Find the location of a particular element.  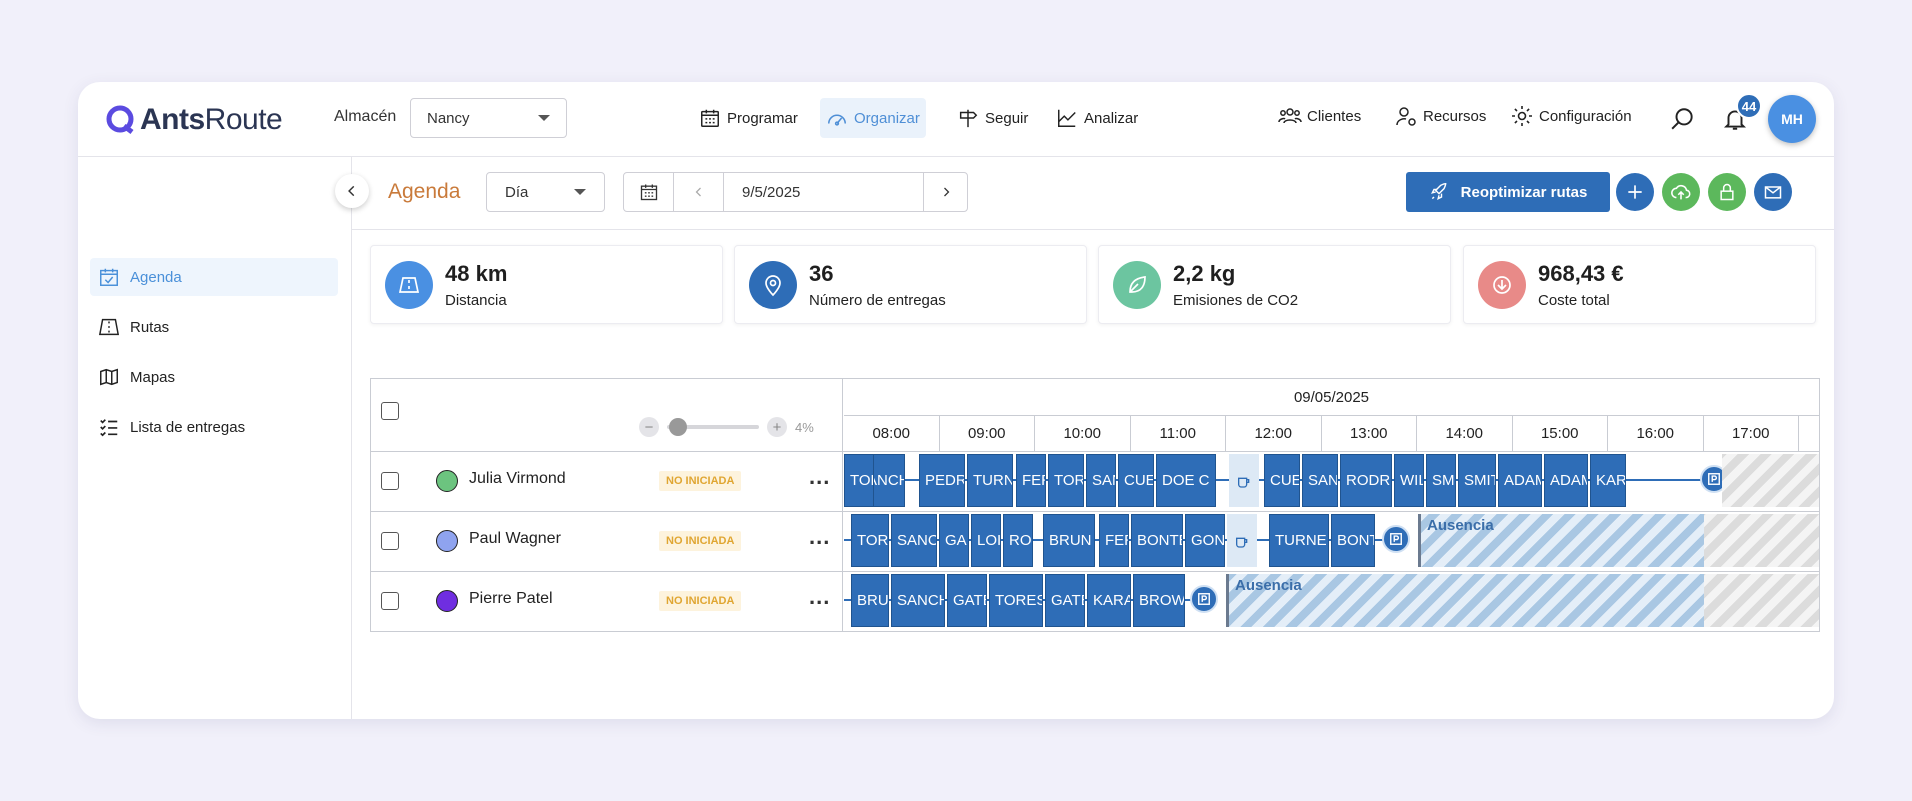

task-block: WIL is located at coordinates (1409, 480).